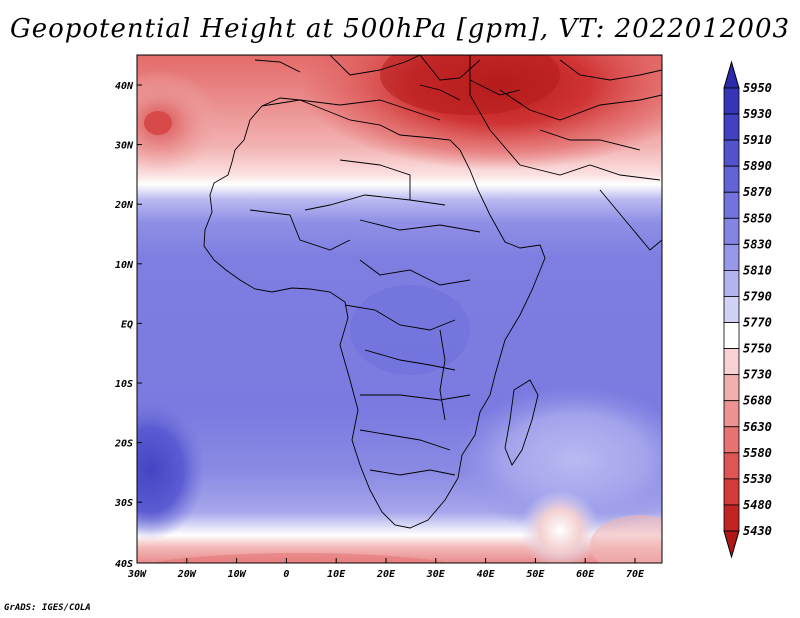 The width and height of the screenshot is (800, 618). I want to click on colorbar-level-label: 5770, so click(757, 323).